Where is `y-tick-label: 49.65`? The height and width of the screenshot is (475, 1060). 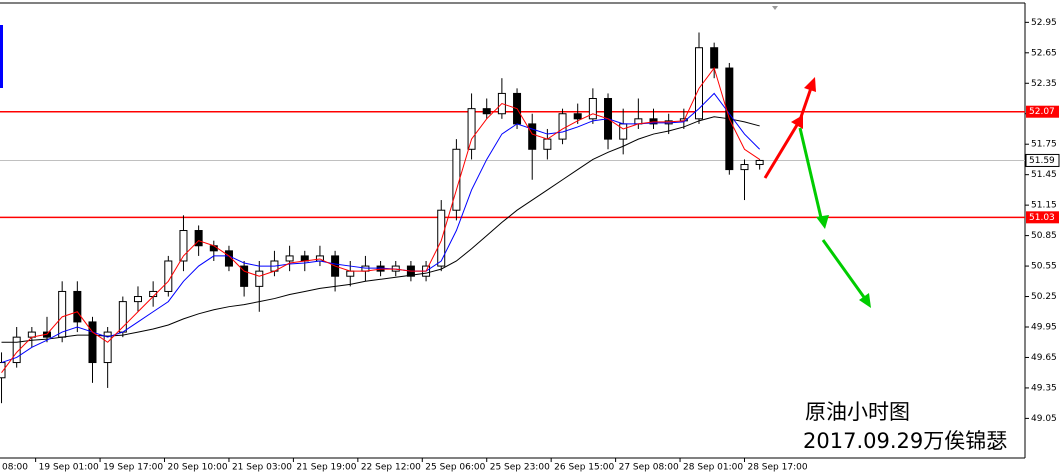
y-tick-label: 49.65 is located at coordinates (1044, 358).